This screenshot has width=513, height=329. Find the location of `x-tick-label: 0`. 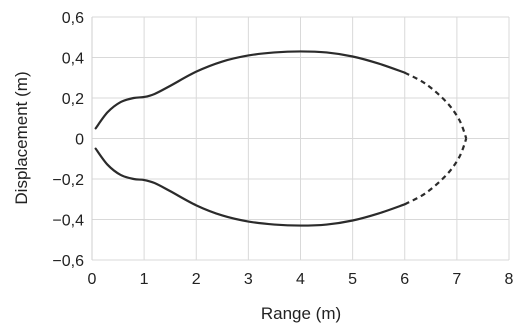

x-tick-label: 0 is located at coordinates (92, 279).